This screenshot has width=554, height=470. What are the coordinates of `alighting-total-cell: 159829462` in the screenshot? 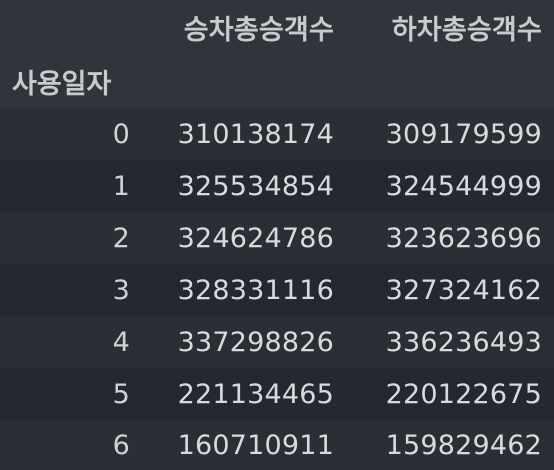 It's located at (463, 445).